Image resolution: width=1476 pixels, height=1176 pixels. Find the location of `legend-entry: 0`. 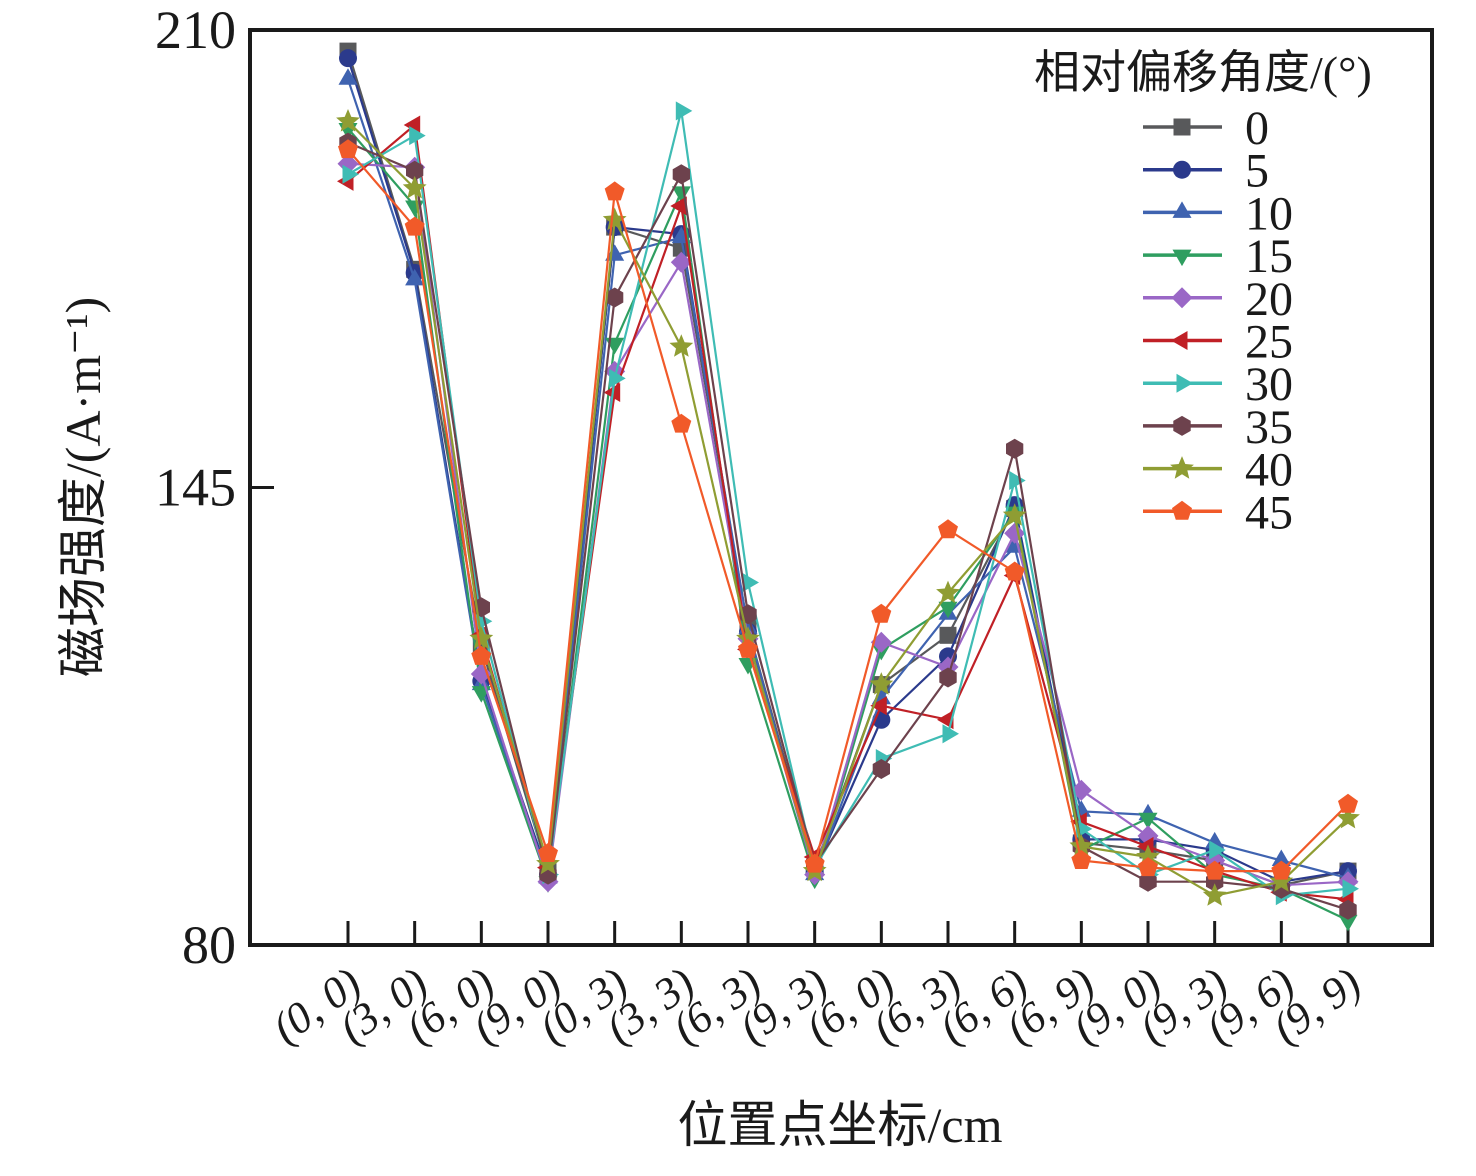

legend-entry: 0 is located at coordinates (1206, 128).